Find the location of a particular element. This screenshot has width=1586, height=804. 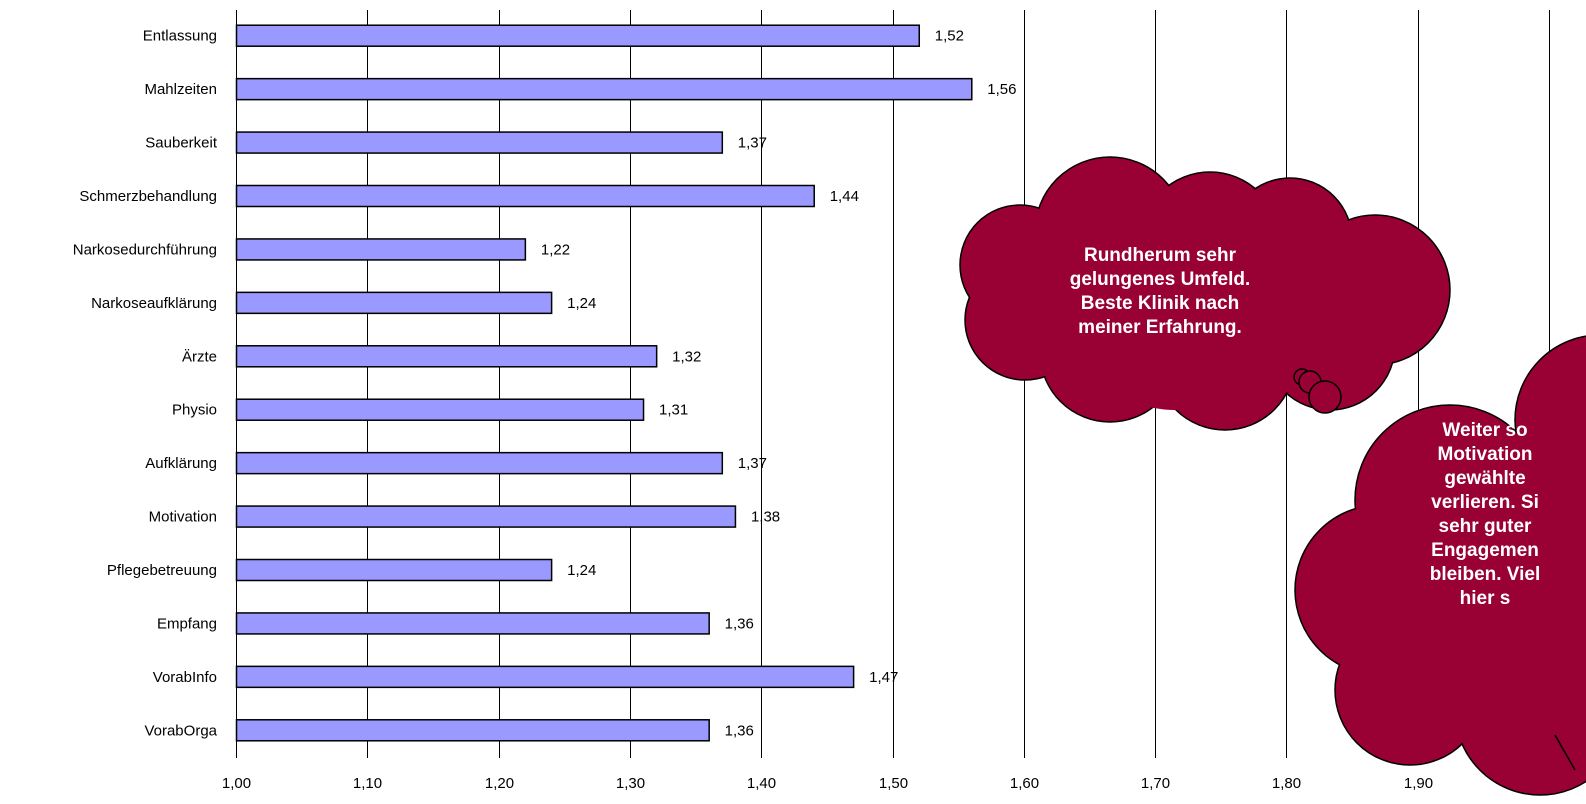

category-label: VorabOrga is located at coordinates (180, 730).